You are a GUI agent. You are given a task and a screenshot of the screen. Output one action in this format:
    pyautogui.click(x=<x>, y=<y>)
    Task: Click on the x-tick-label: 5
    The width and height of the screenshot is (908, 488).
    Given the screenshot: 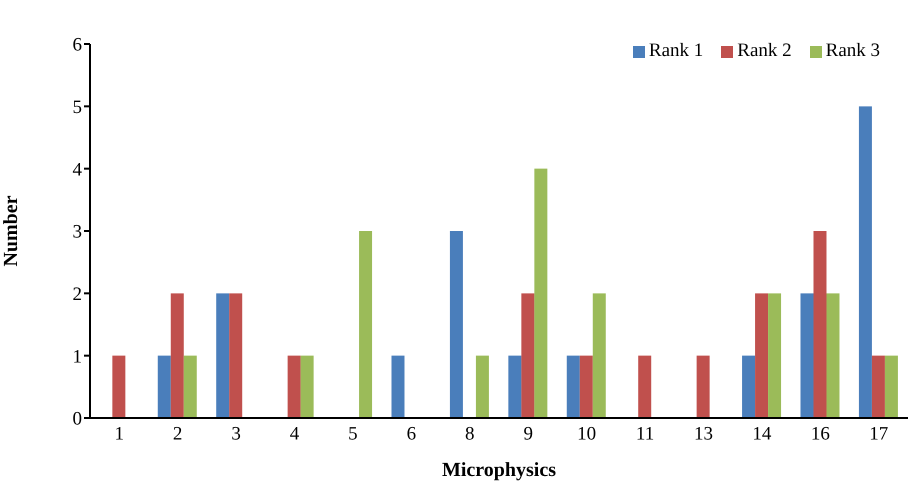 What is the action you would take?
    pyautogui.click(x=353, y=433)
    